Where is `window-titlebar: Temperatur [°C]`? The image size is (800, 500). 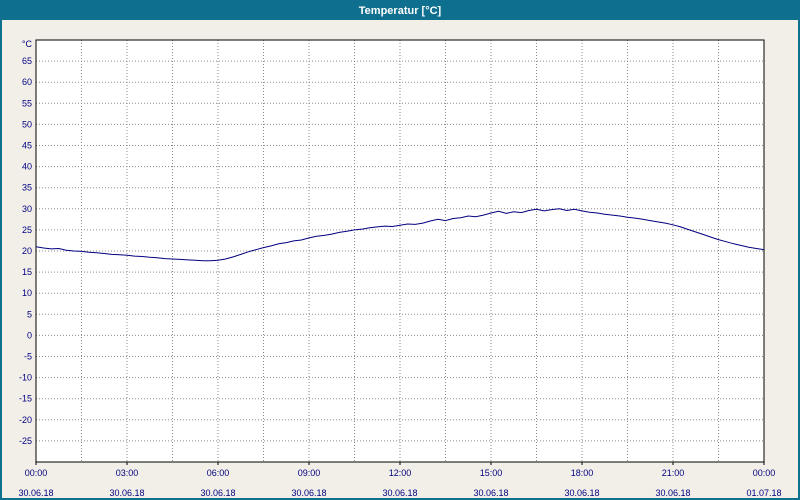
window-titlebar: Temperatur [°C] is located at coordinates (400, 11).